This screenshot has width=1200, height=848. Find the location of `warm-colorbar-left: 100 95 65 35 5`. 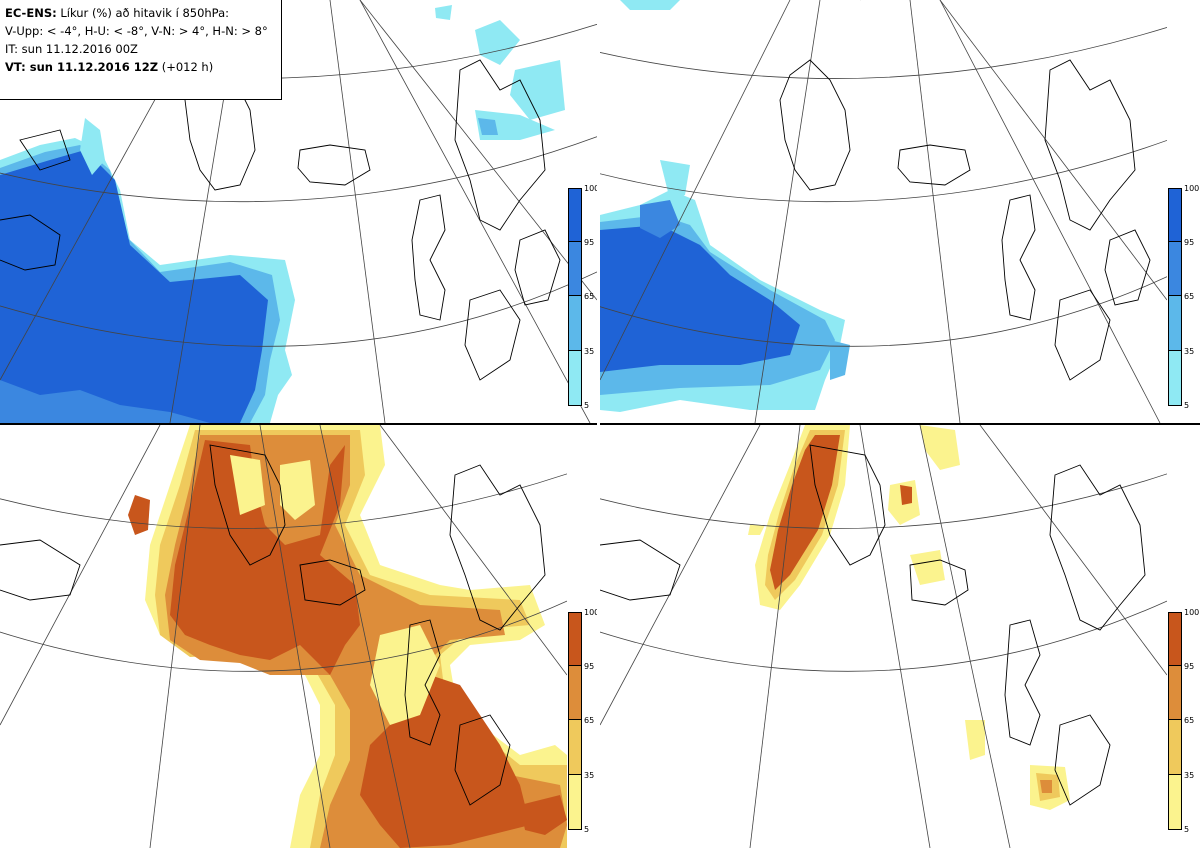

warm-colorbar-left: 100 95 65 35 5 is located at coordinates (583, 721).